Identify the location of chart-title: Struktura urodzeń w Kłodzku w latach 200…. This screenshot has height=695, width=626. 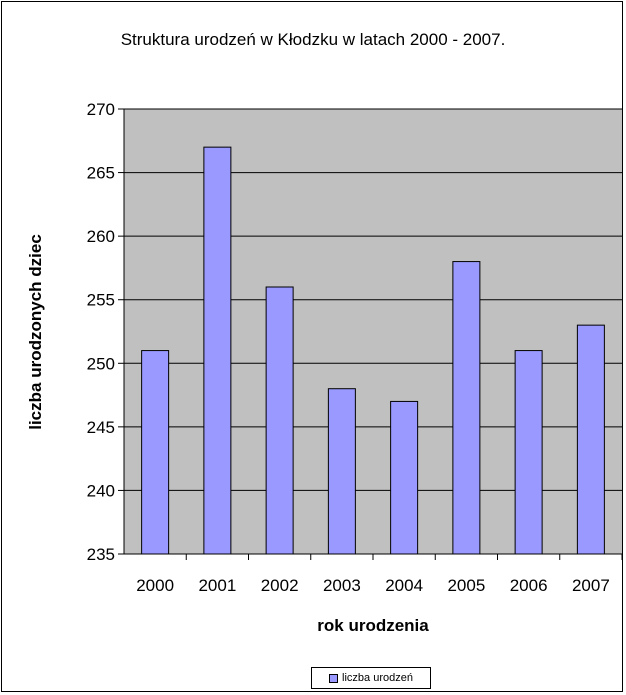
(313, 39).